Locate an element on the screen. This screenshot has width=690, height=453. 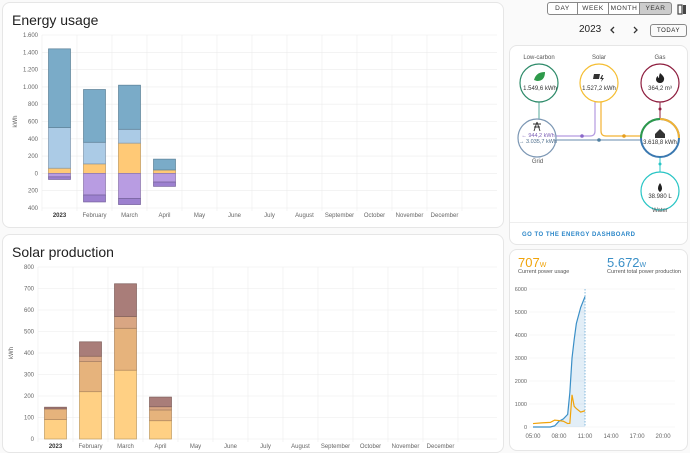
x-tick-label: 14:00 is located at coordinates (612, 437).